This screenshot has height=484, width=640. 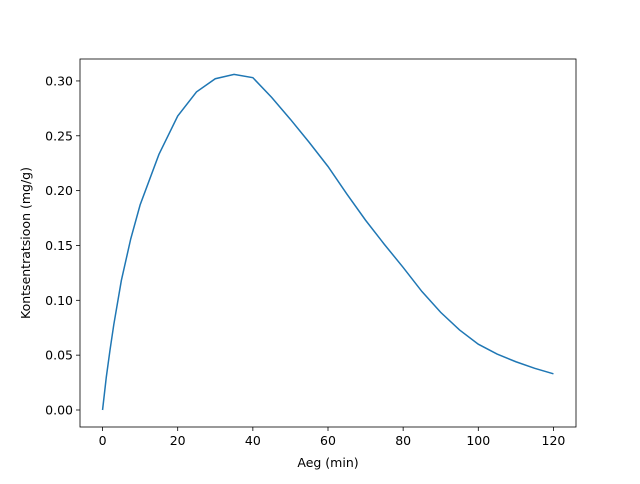 What do you see at coordinates (478, 440) in the screenshot?
I see `x-tick-label: 100` at bounding box center [478, 440].